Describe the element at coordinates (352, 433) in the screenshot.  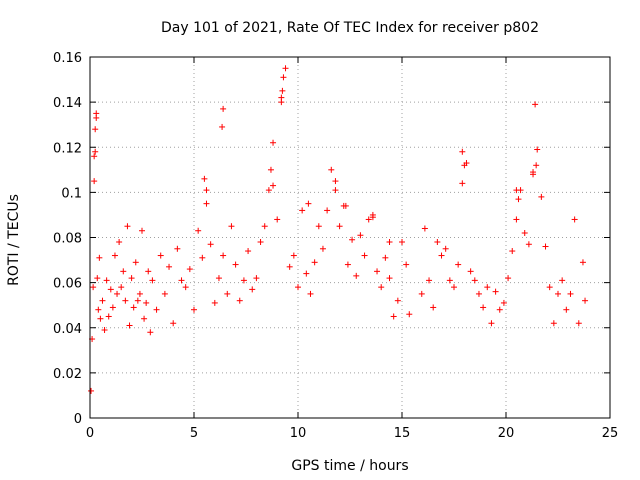
I see `x-tick-labels: 0 5 10 15 20 25` at that location.